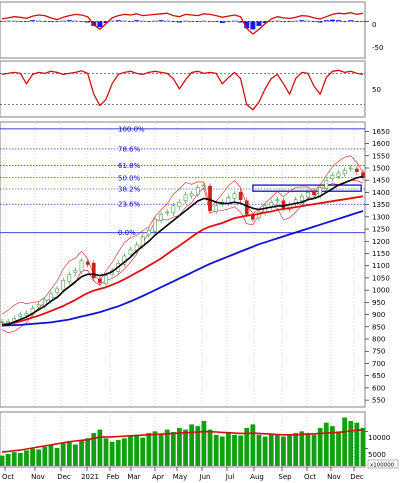  Describe the element at coordinates (357, 477) in the screenshot. I see `time-tick-label: Dec` at that location.